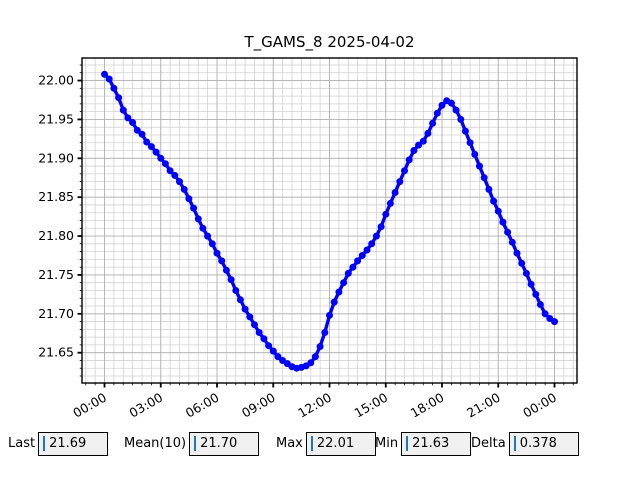 The width and height of the screenshot is (640, 480). I want to click on max-value-box: 22.01, so click(340, 443).